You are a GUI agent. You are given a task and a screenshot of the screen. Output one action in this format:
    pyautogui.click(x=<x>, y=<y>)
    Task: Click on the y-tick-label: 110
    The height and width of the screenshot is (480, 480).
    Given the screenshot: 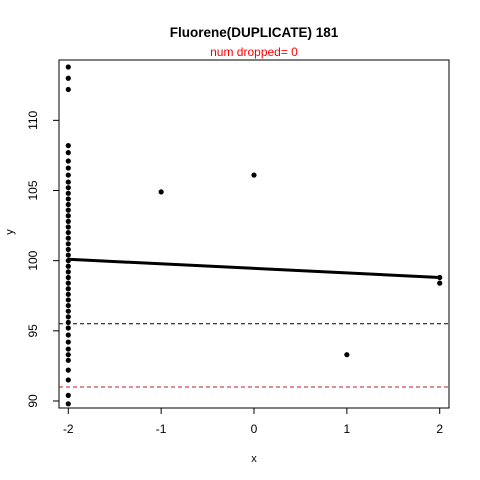 What is the action you would take?
    pyautogui.click(x=33, y=119)
    